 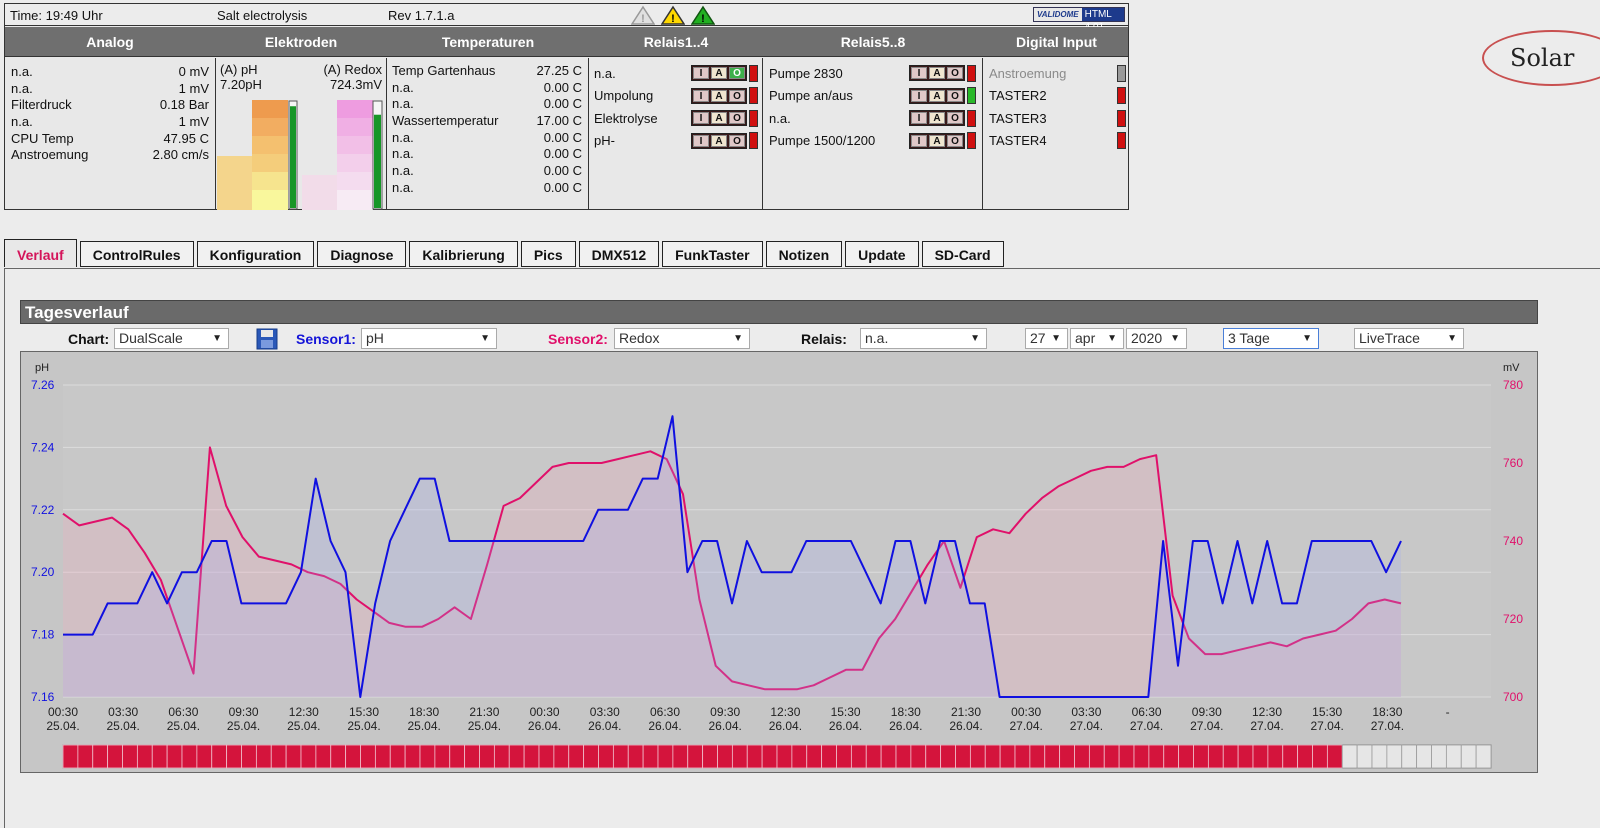 I want to click on analog-label: n.a., so click(x=22, y=71).